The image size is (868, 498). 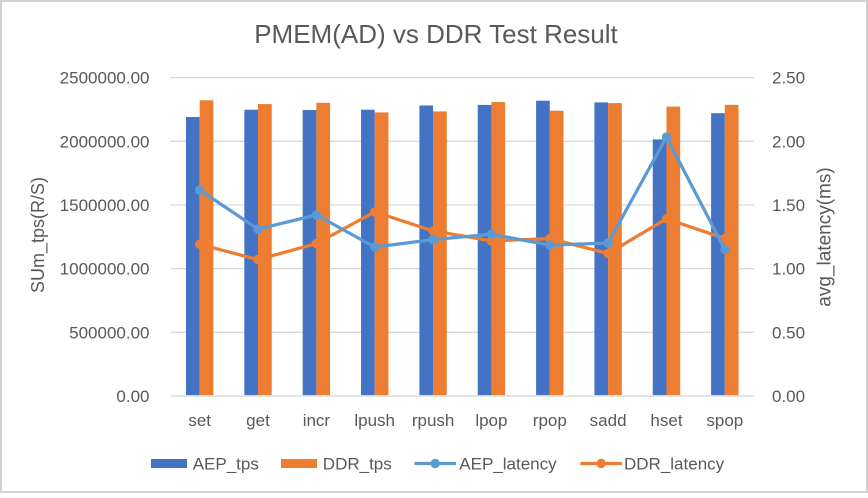 I want to click on svg-text: lpush, so click(x=374, y=420).